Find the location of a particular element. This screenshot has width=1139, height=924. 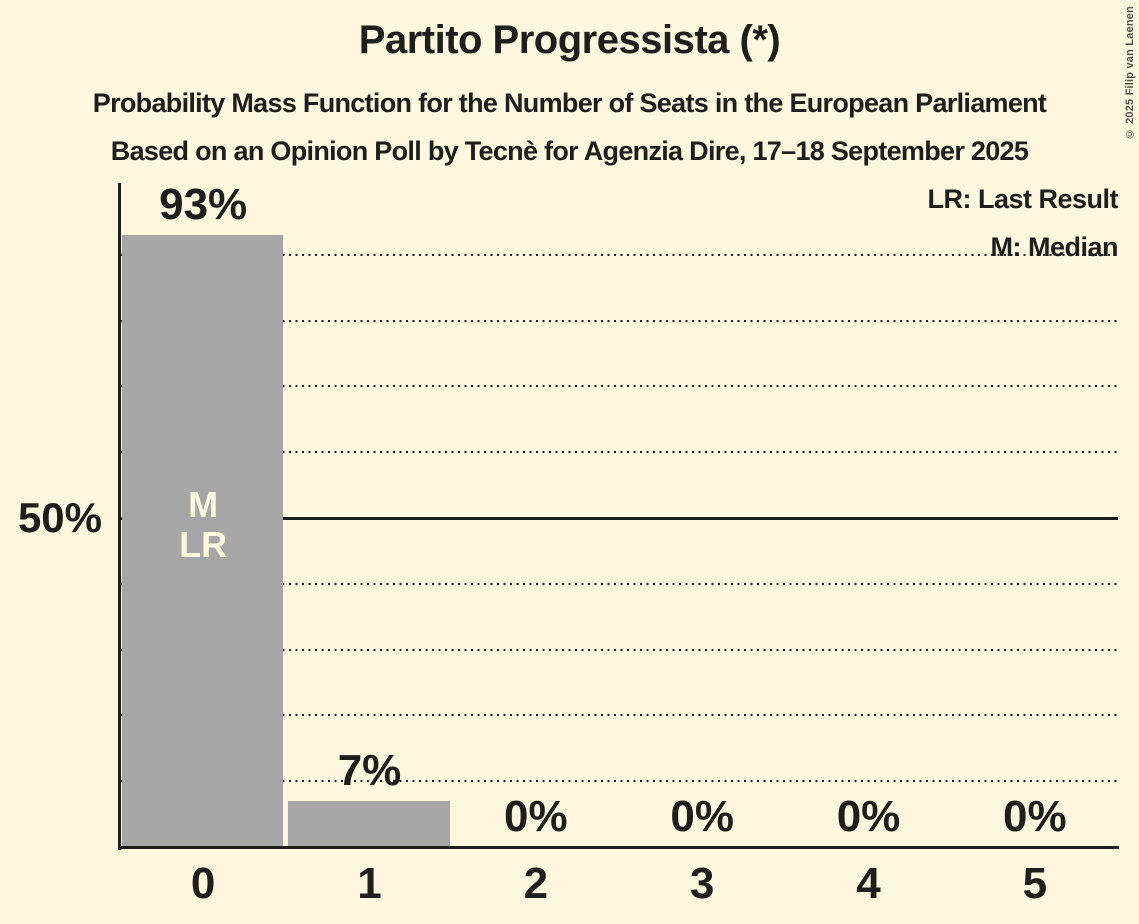

bar-value-label-0: 93% is located at coordinates (203, 205).